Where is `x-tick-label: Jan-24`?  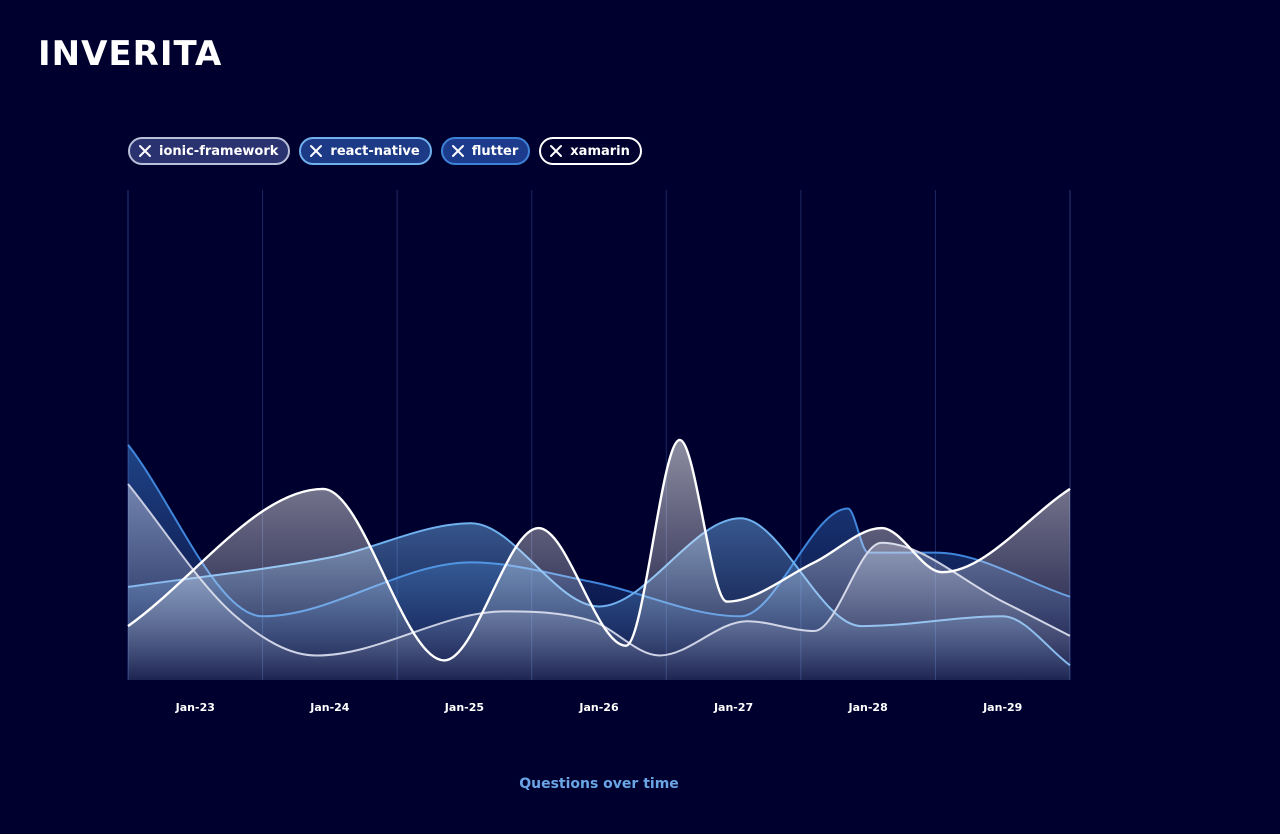
x-tick-label: Jan-24 is located at coordinates (329, 707).